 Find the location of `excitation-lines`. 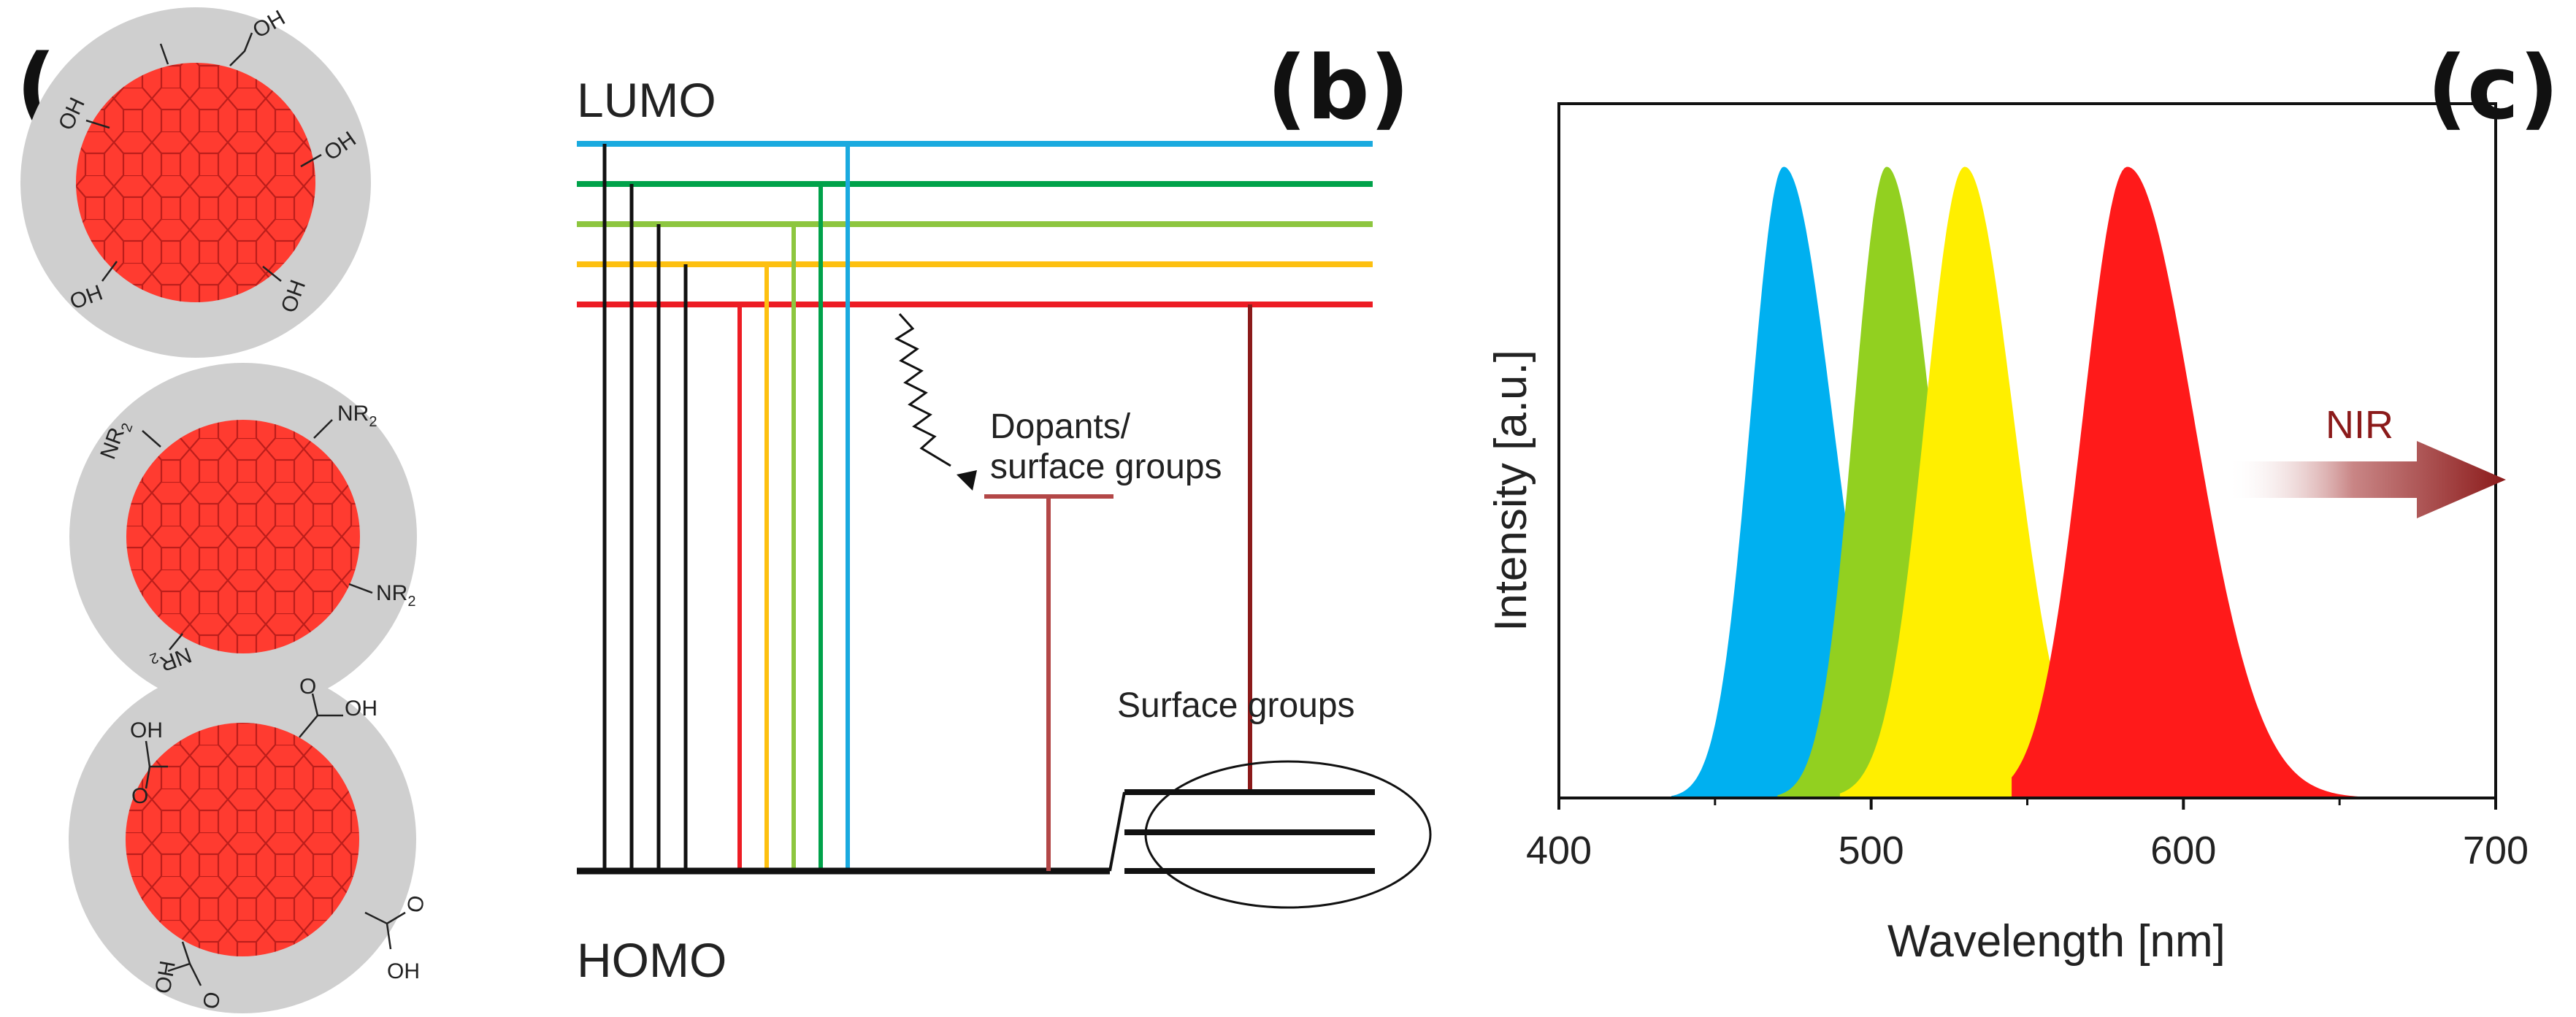

excitation-lines is located at coordinates (645, 507).